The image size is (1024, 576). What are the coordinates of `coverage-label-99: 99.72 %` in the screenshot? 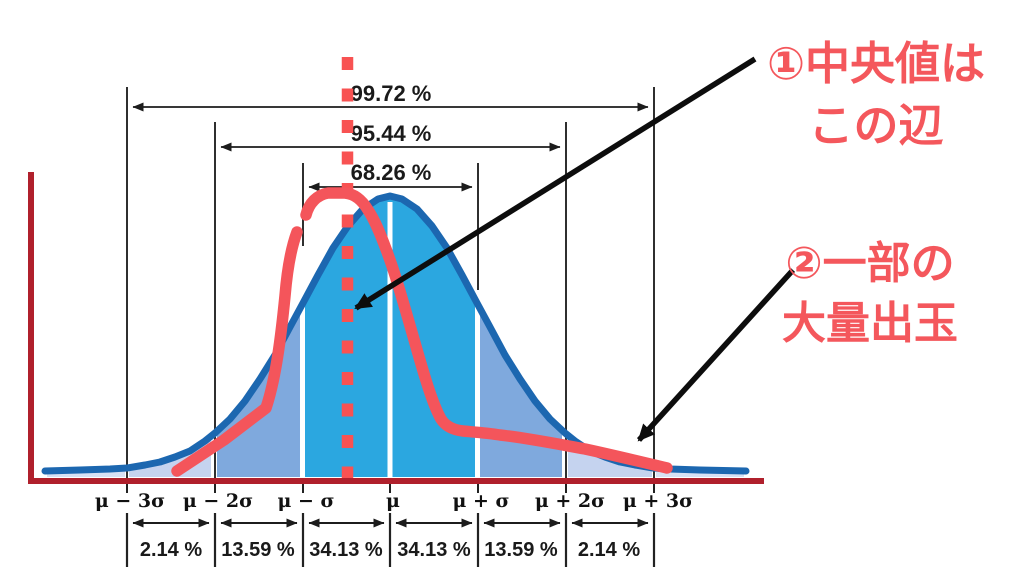 It's located at (391, 93).